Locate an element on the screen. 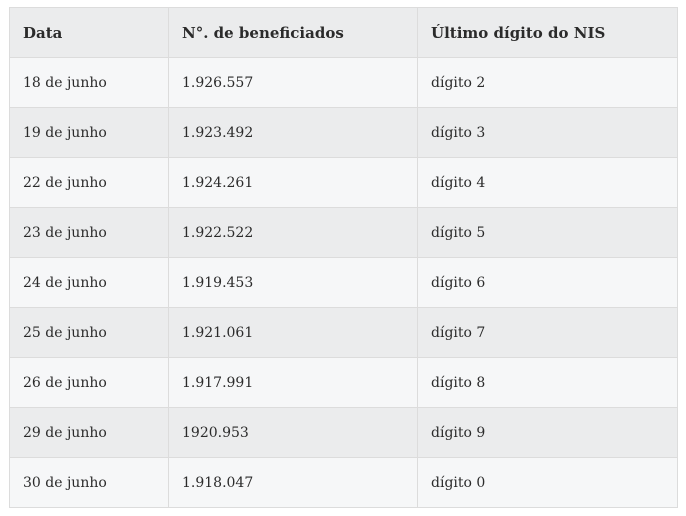 This screenshot has width=686, height=516. table-row: 29 de junho 1920.953 dígito 9 is located at coordinates (343, 432).